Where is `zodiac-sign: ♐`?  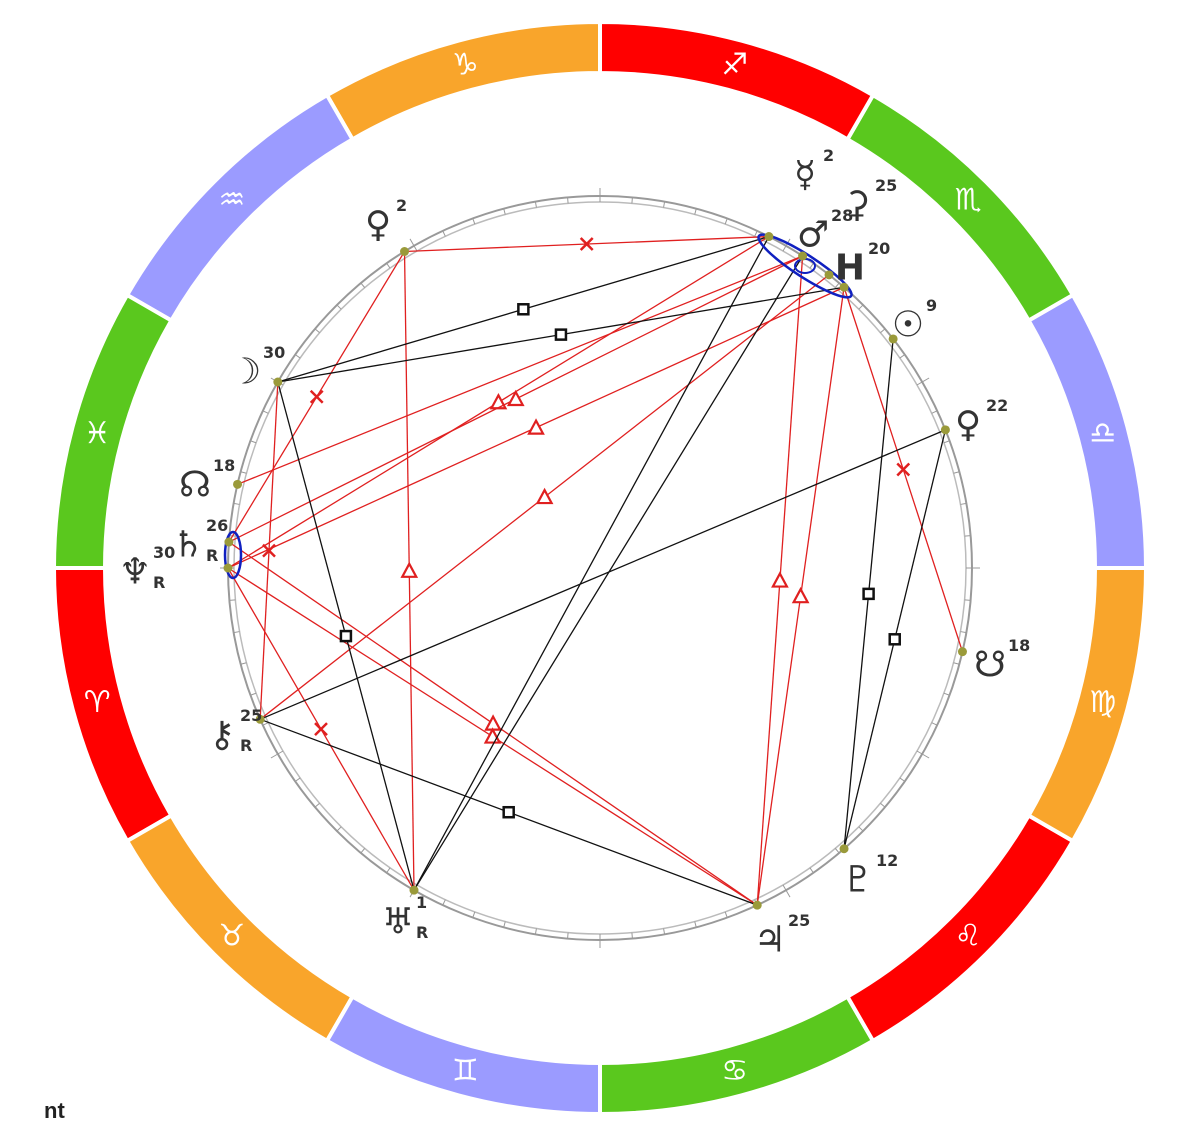 zodiac-sign: ♐ is located at coordinates (734, 65).